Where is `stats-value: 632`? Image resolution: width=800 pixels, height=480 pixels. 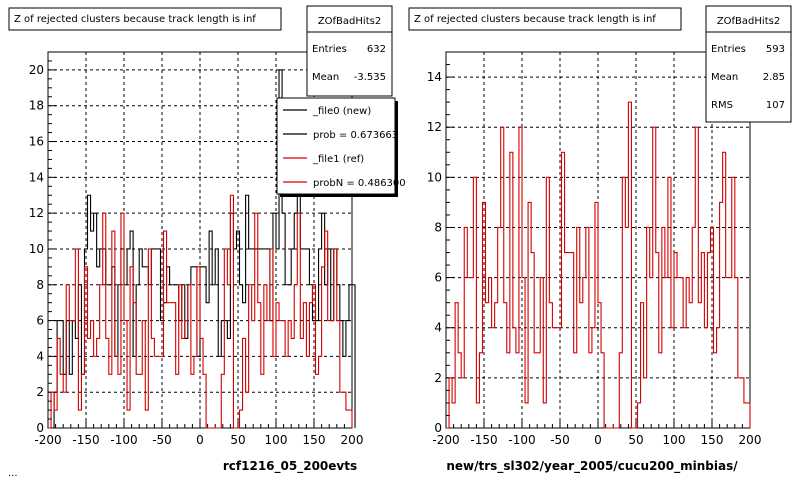
stats-value: 632 is located at coordinates (376, 49).